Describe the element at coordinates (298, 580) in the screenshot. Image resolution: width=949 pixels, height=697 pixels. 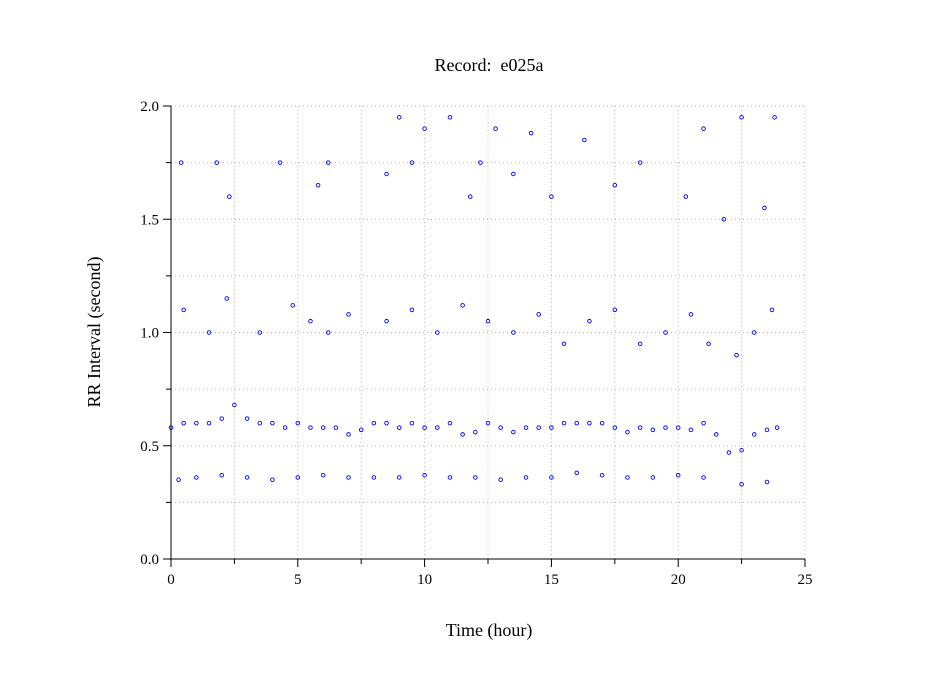
I see `x-tick-label: 5` at that location.